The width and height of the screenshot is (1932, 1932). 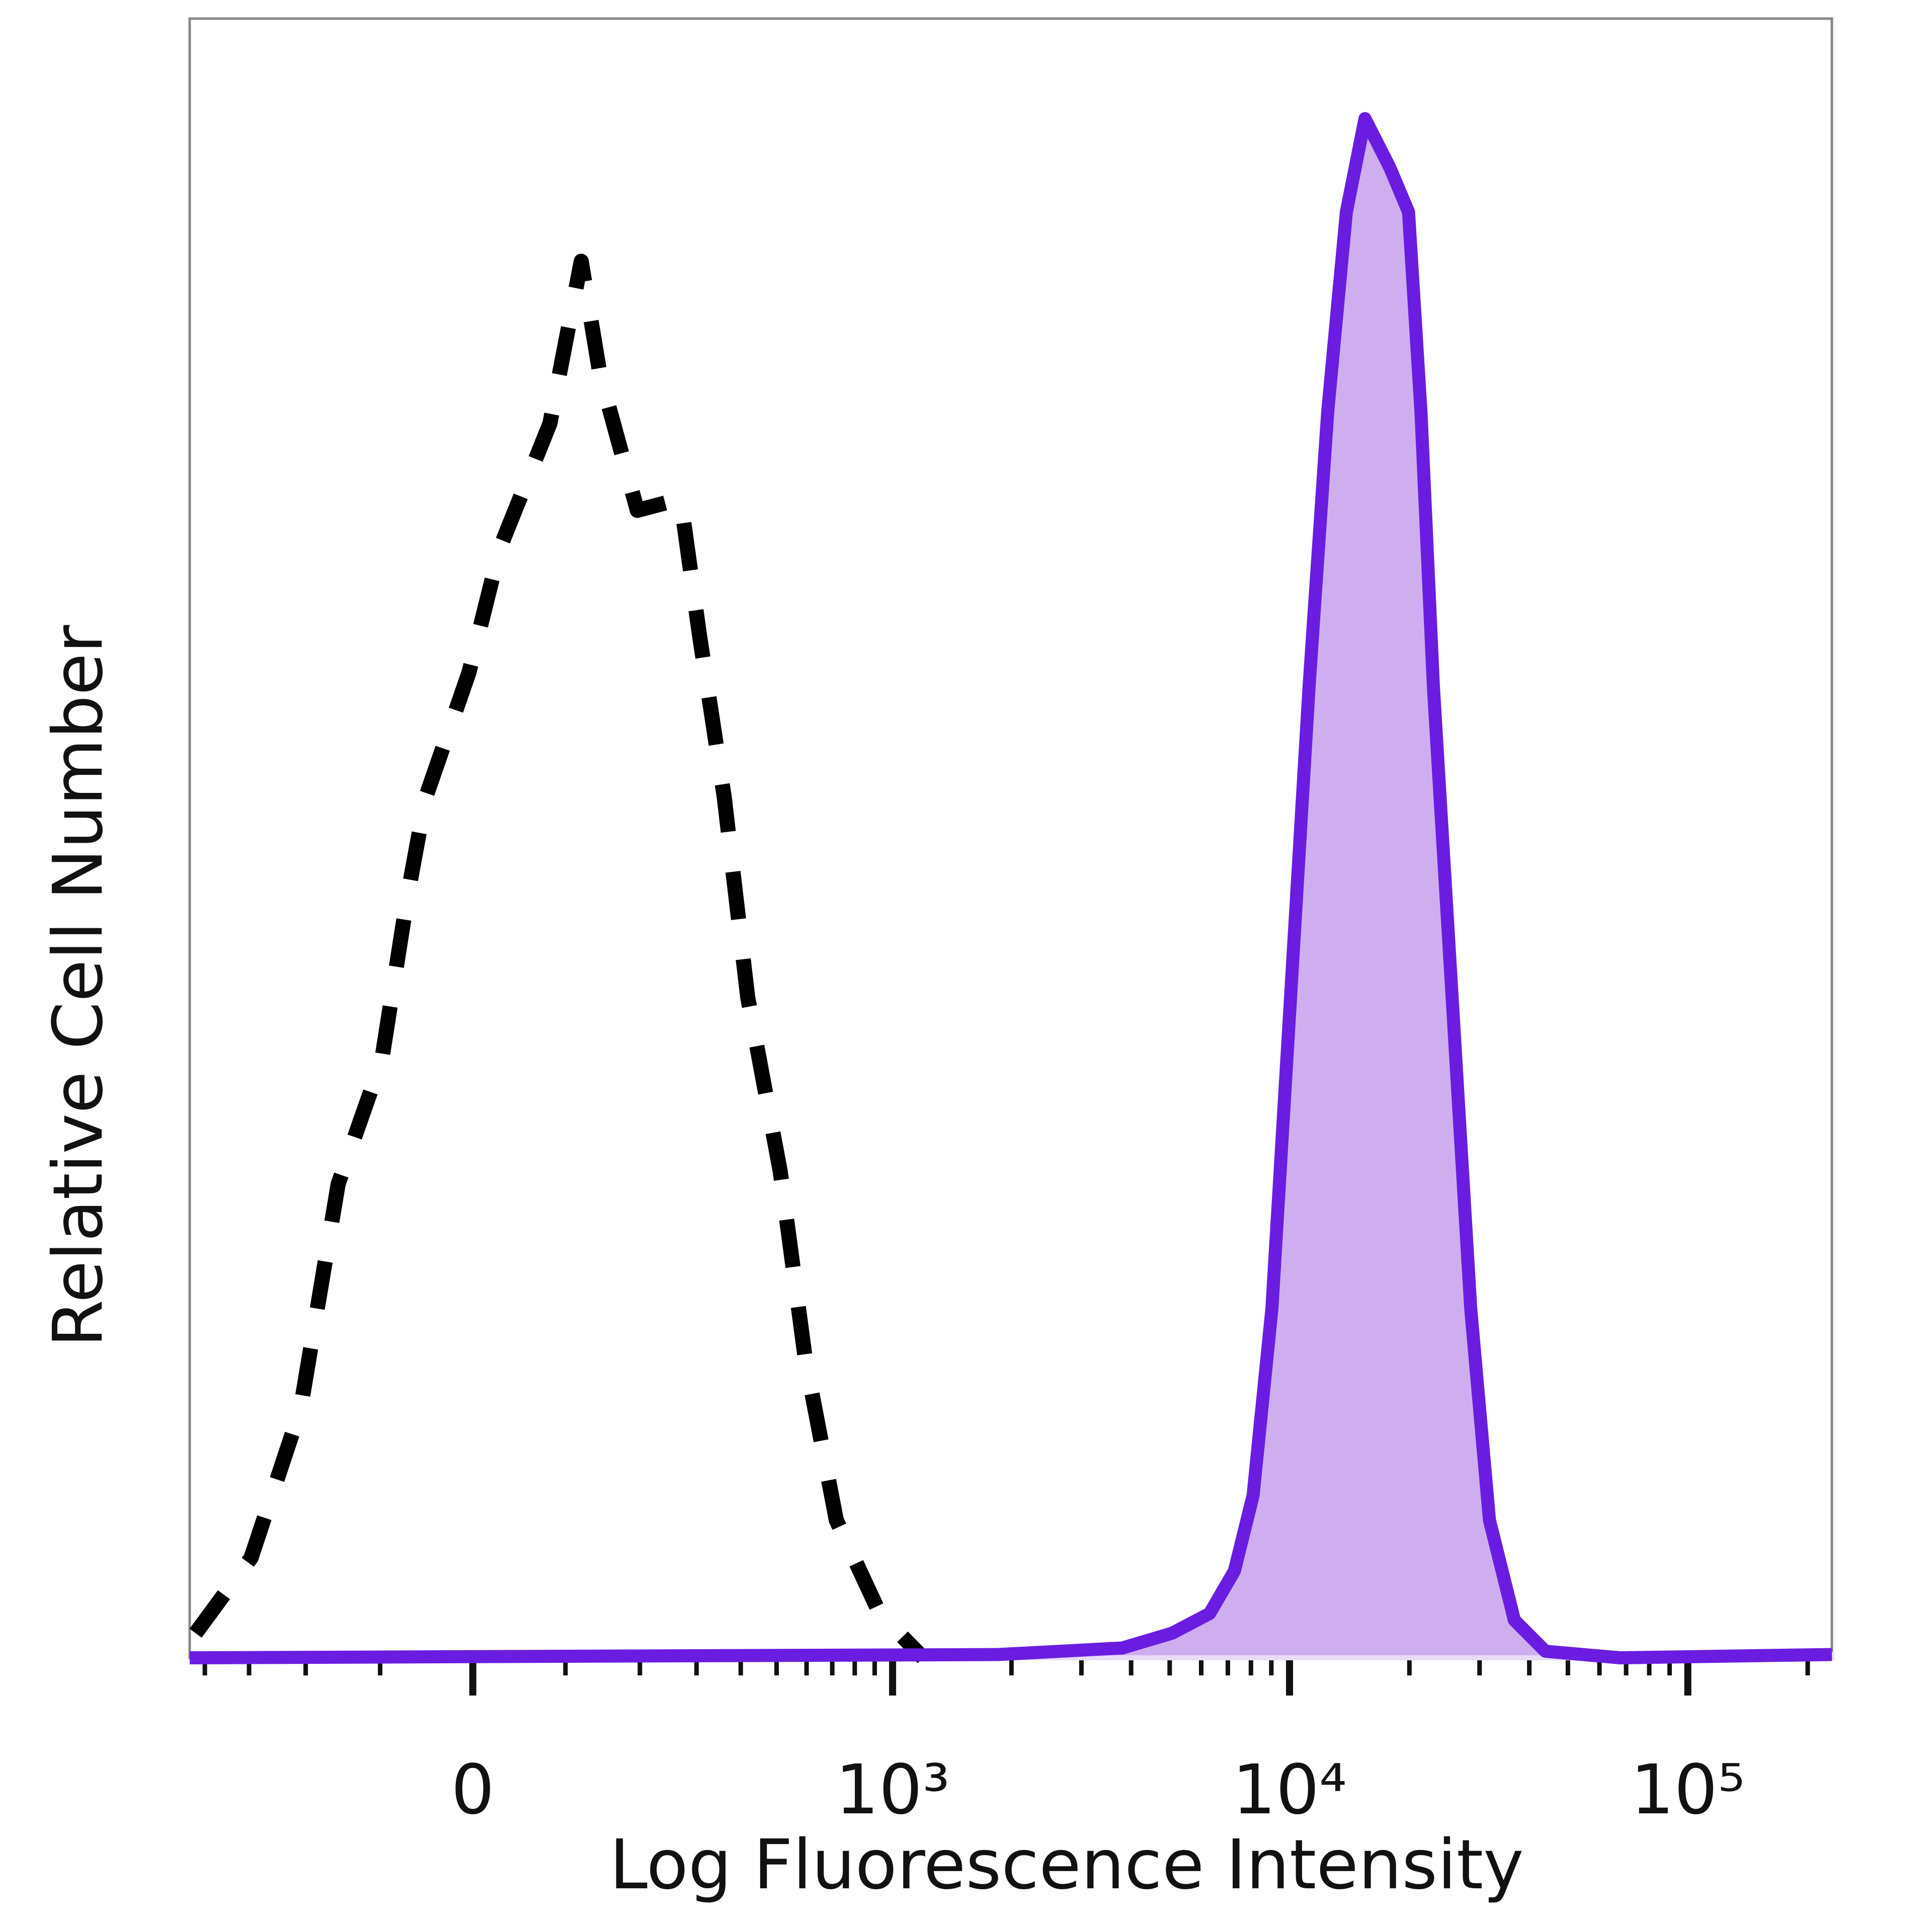 What do you see at coordinates (1688, 1790) in the screenshot?
I see `x-tick-label: 10⁵` at bounding box center [1688, 1790].